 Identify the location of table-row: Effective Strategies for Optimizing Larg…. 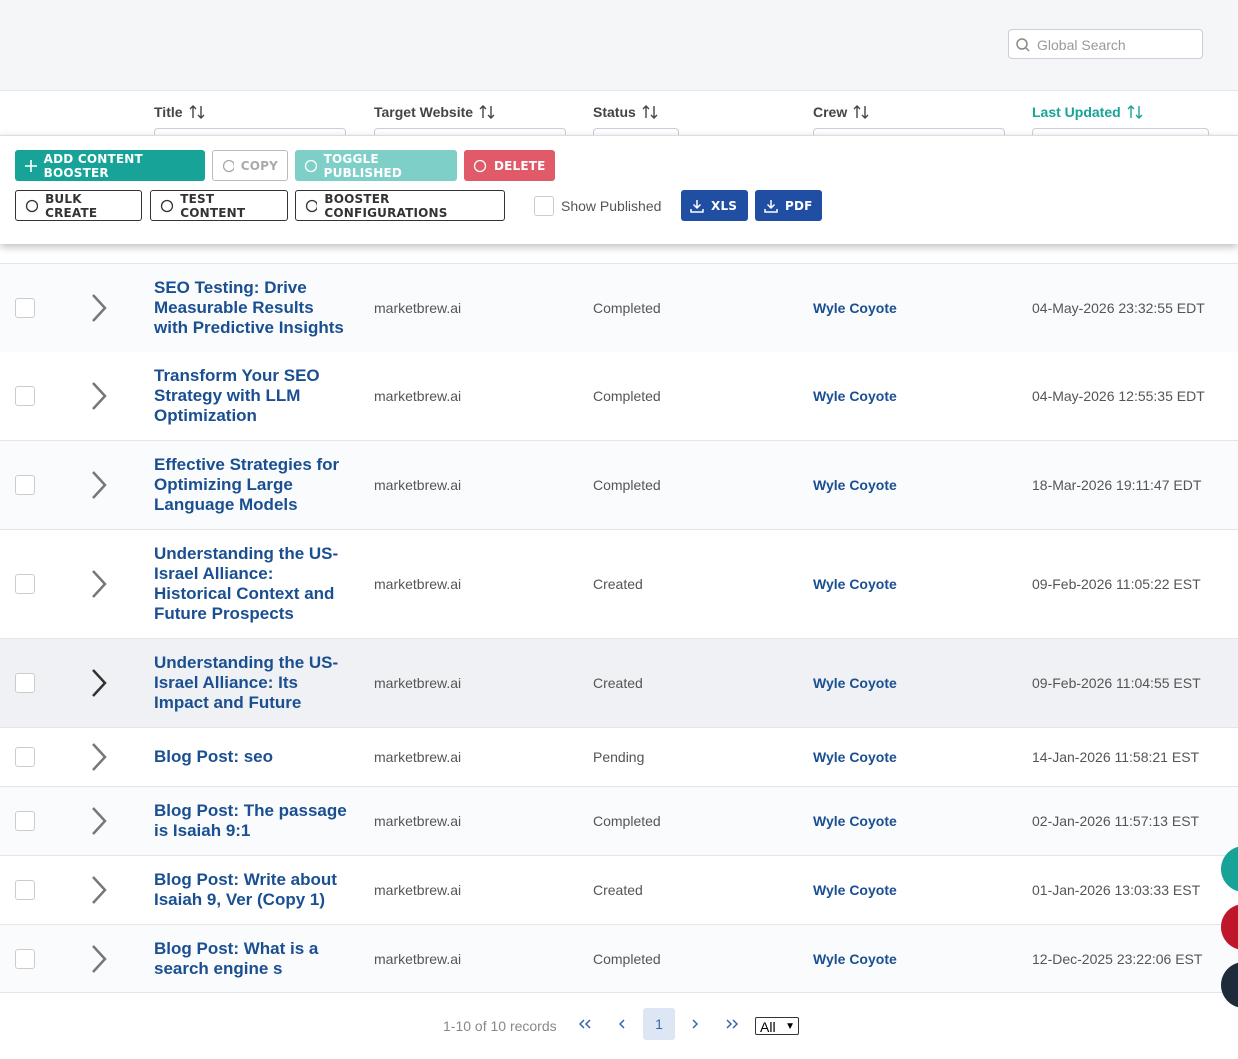
(619, 485).